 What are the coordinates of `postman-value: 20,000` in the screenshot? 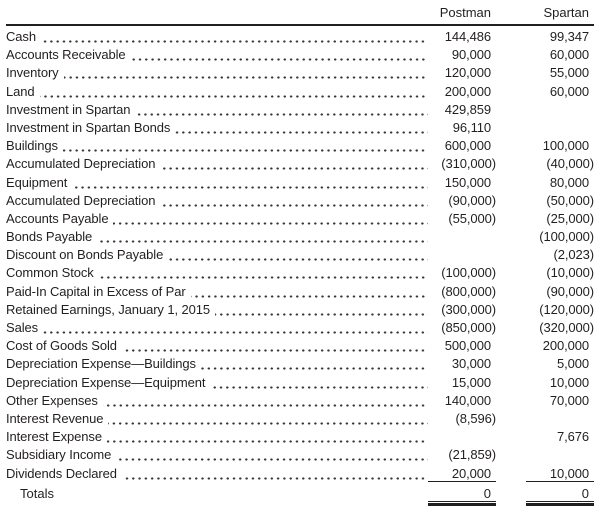 It's located at (462, 474).